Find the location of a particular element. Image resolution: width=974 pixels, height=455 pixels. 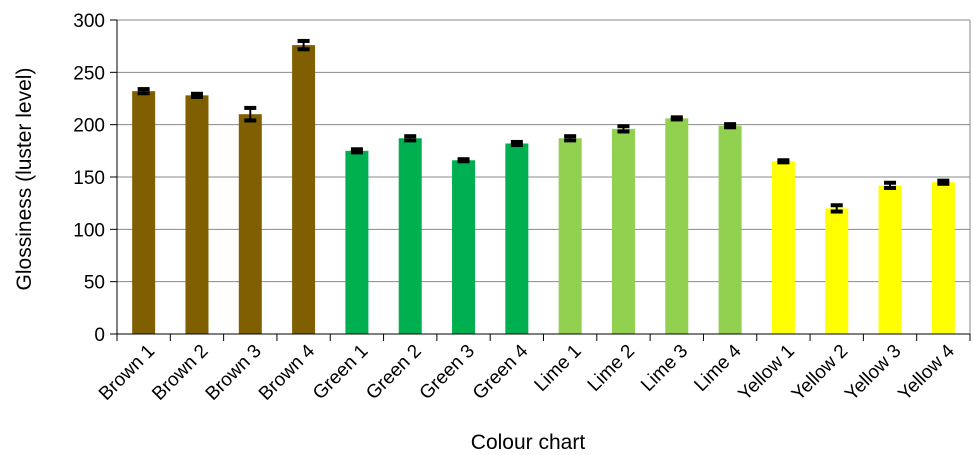

y-tick-label: 200 is located at coordinates (89, 126).